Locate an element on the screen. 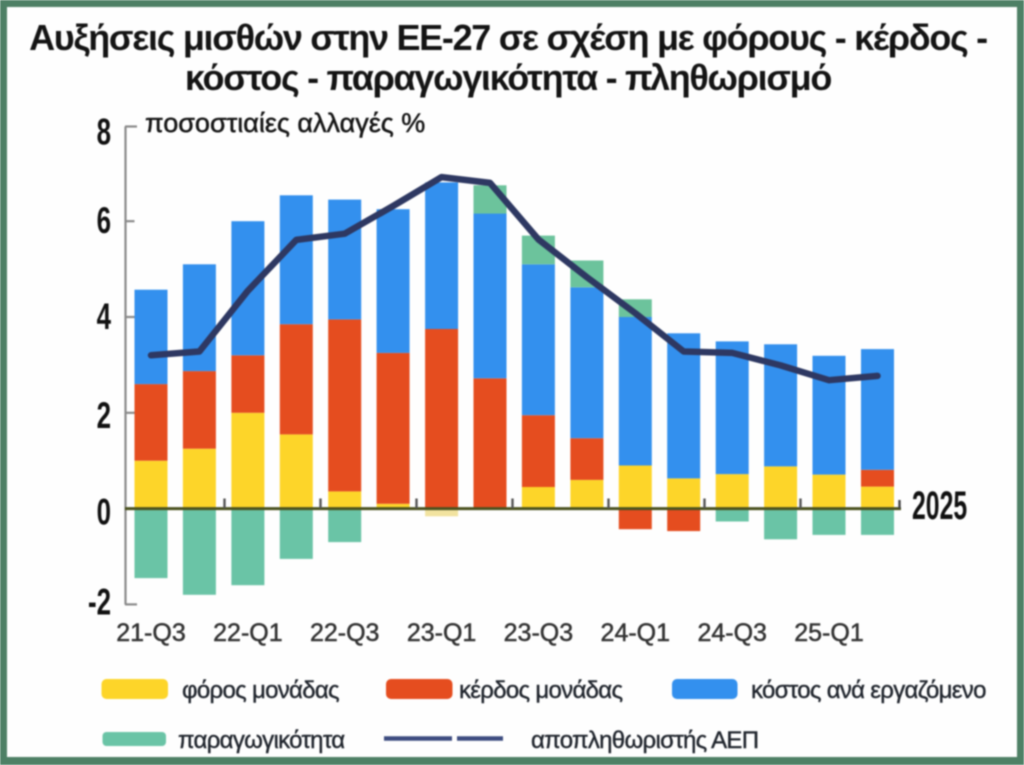 This screenshot has width=1024, height=765. svg-text: 25-Q1 is located at coordinates (828, 633).